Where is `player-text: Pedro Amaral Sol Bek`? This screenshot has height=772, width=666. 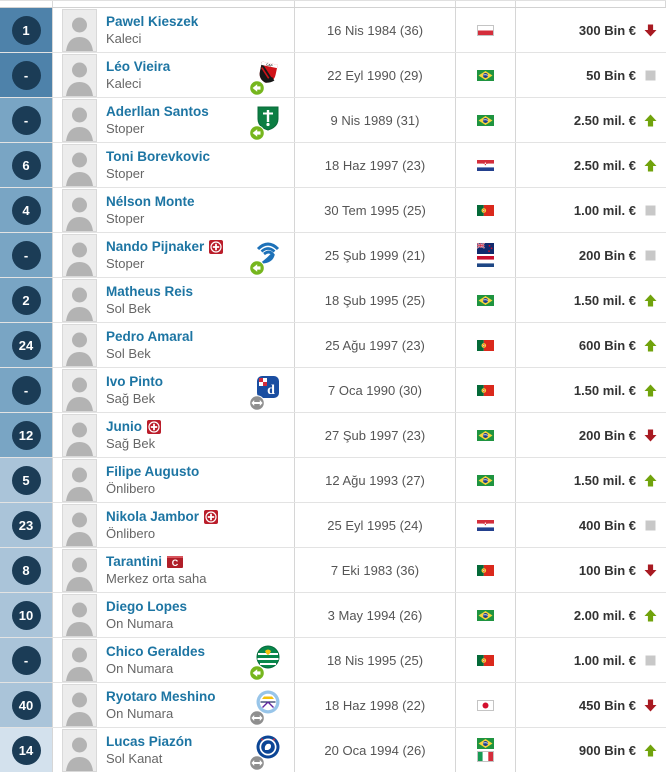
player-text: Pedro Amaral Sol Bek is located at coordinates (149, 345).